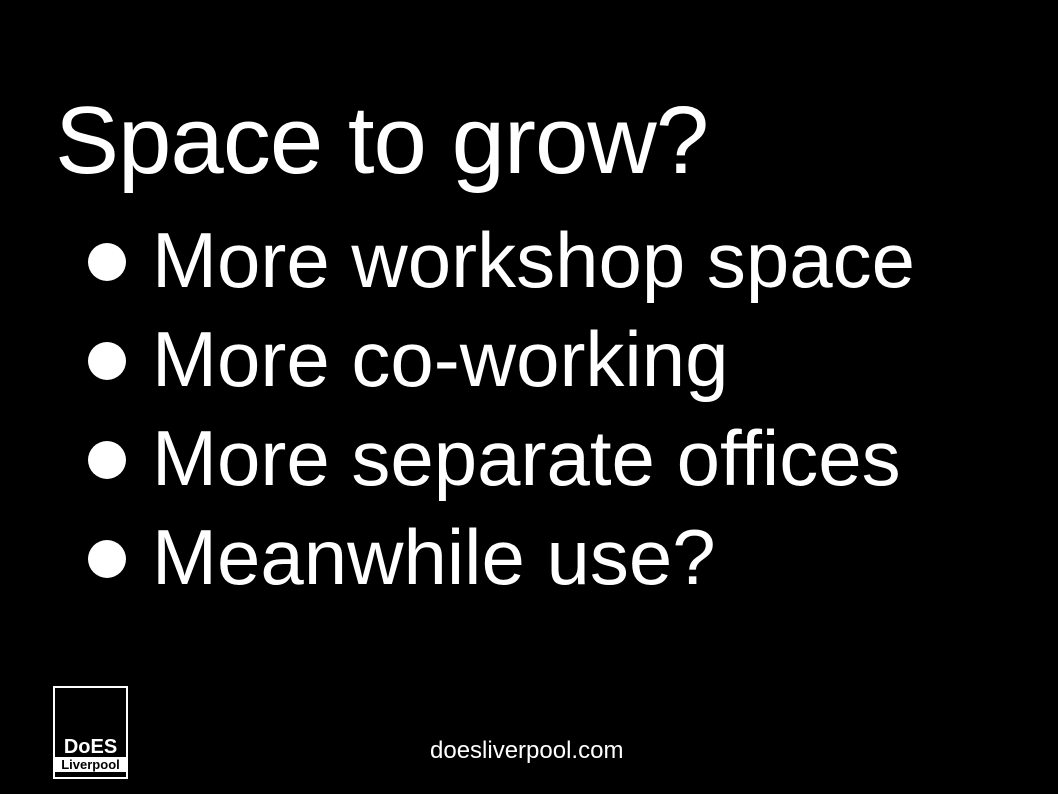 This screenshot has width=1058, height=794. Describe the element at coordinates (434, 557) in the screenshot. I see `bullet-text: Meanwhile use?` at that location.